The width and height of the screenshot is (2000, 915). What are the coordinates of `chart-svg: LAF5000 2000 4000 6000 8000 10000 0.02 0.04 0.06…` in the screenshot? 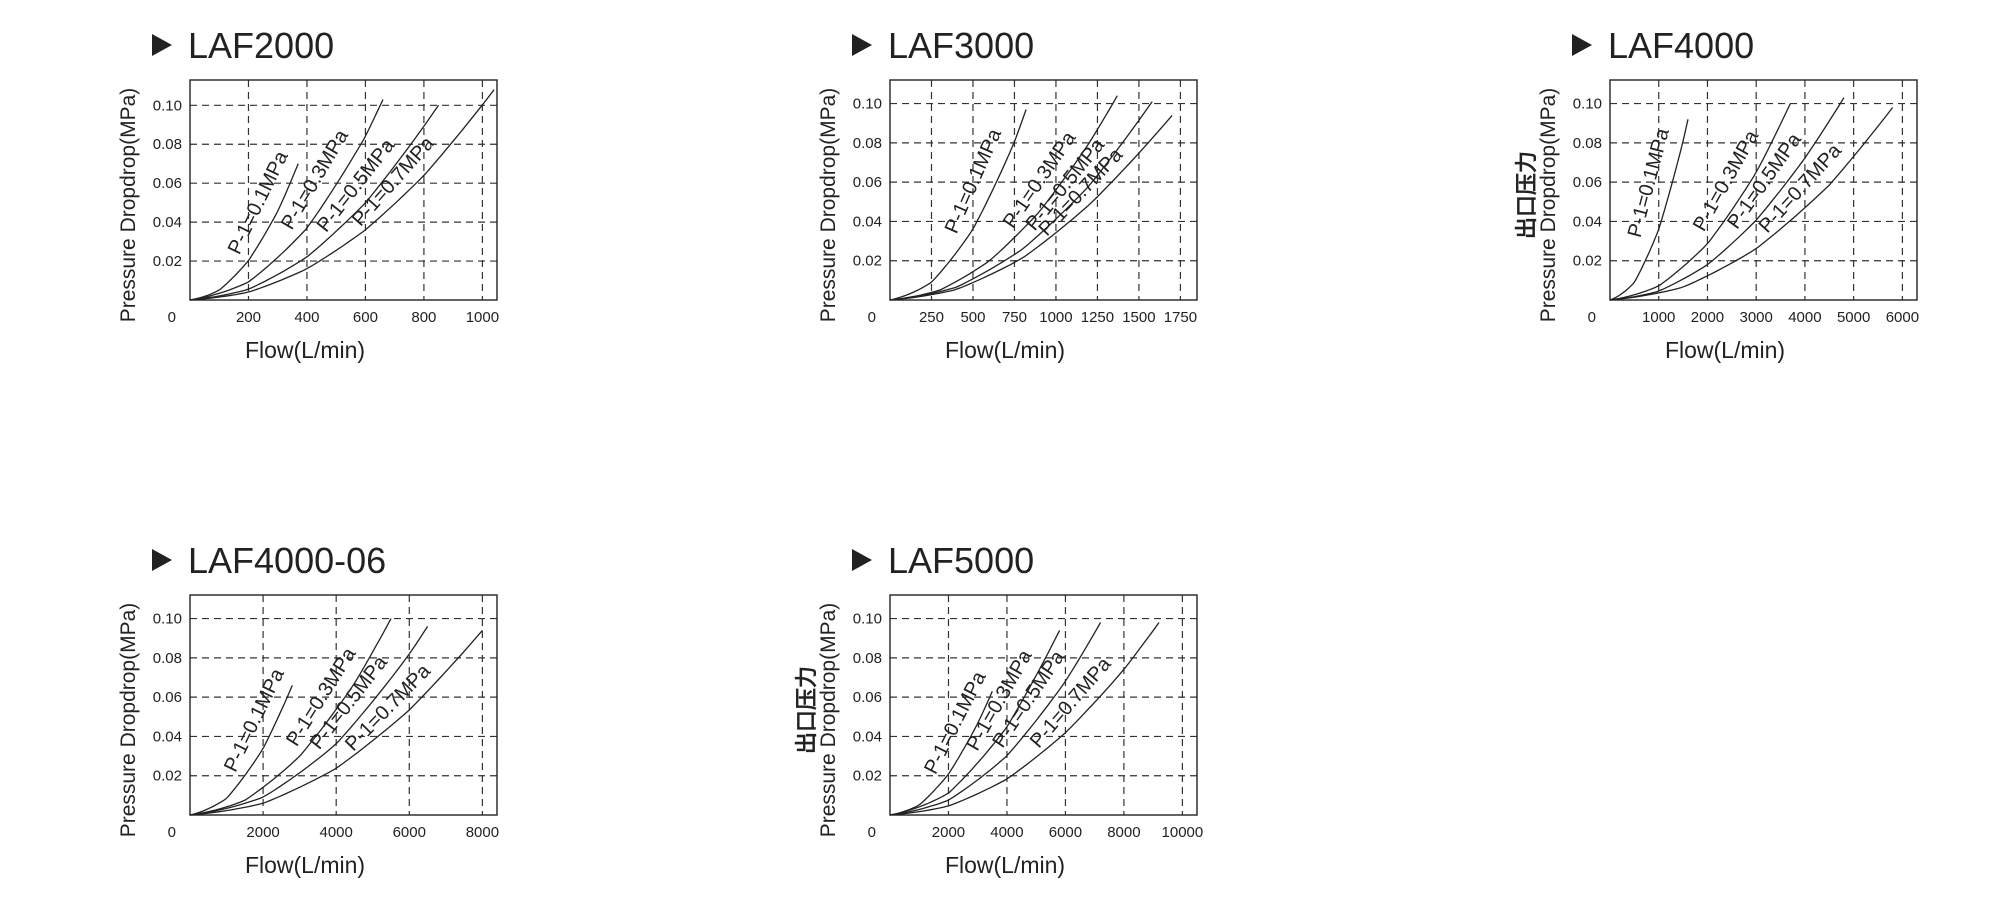 It's located at (999, 709).